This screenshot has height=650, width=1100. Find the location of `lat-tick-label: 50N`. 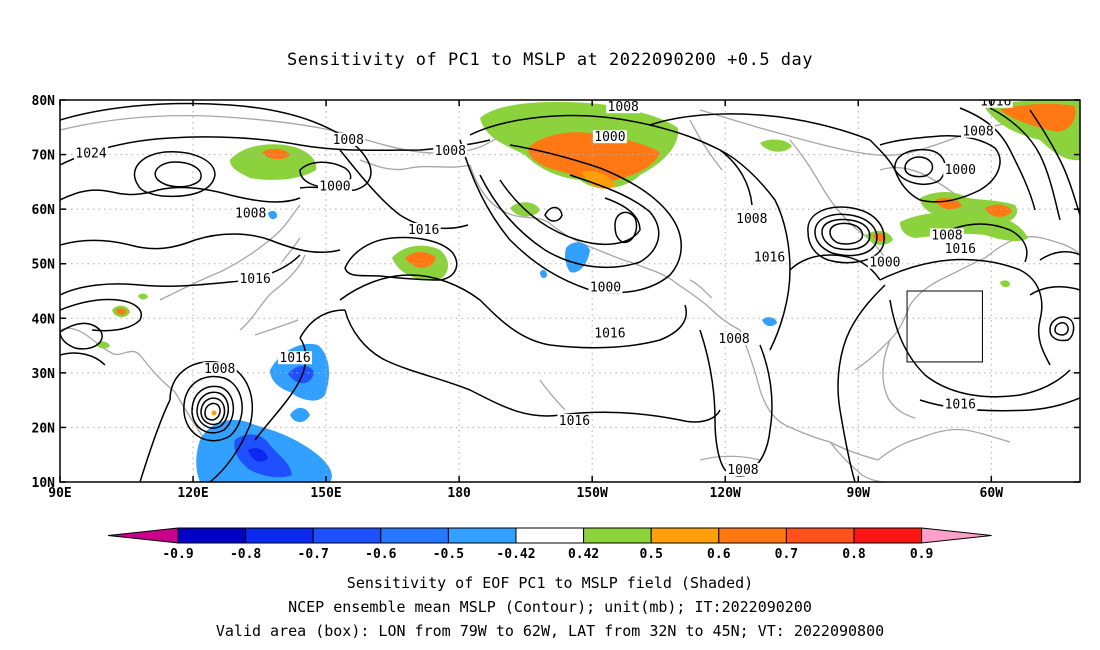

lat-tick-label: 50N is located at coordinates (44, 265).